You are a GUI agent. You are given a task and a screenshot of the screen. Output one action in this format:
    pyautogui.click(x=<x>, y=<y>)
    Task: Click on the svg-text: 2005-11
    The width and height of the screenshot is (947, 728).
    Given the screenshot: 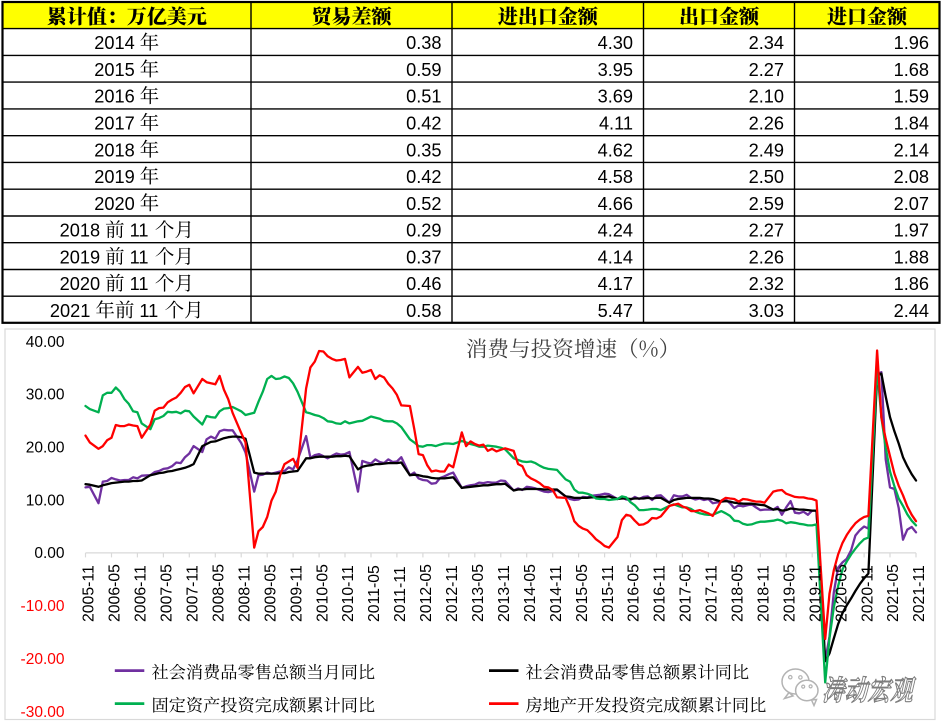 What is the action you would take?
    pyautogui.click(x=89, y=593)
    